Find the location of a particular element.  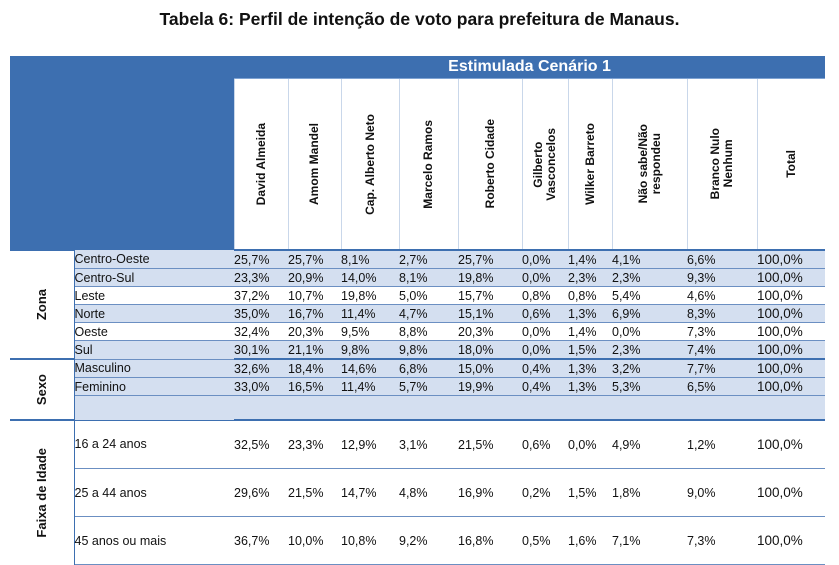

column-header-label: David Almeida is located at coordinates (260, 164).